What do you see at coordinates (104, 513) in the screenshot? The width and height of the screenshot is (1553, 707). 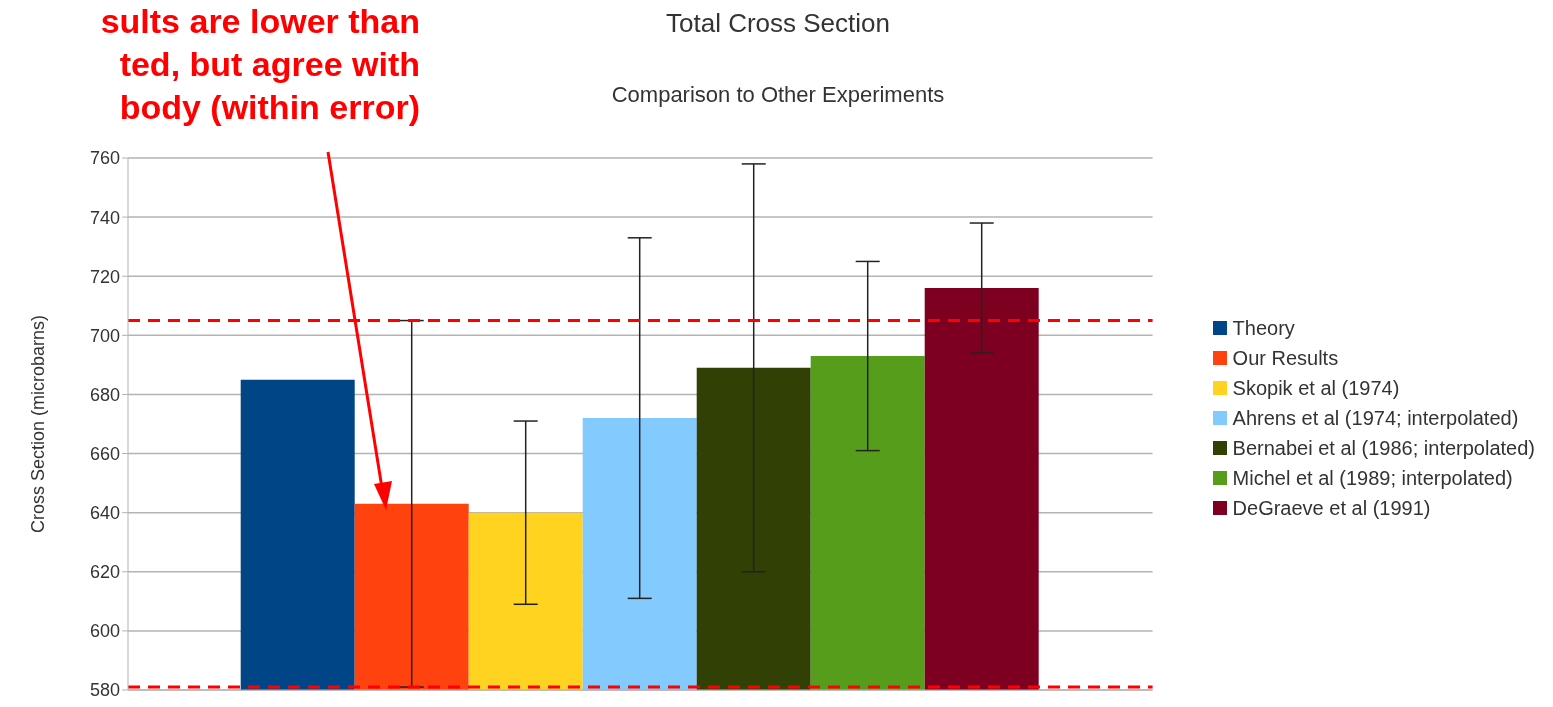 I see `y-tick-label: 640` at bounding box center [104, 513].